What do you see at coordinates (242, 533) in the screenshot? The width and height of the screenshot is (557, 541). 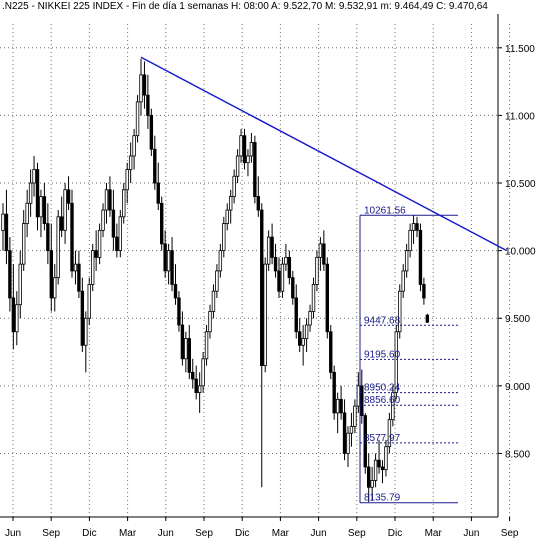 I see `x-tick-label: Dic` at bounding box center [242, 533].